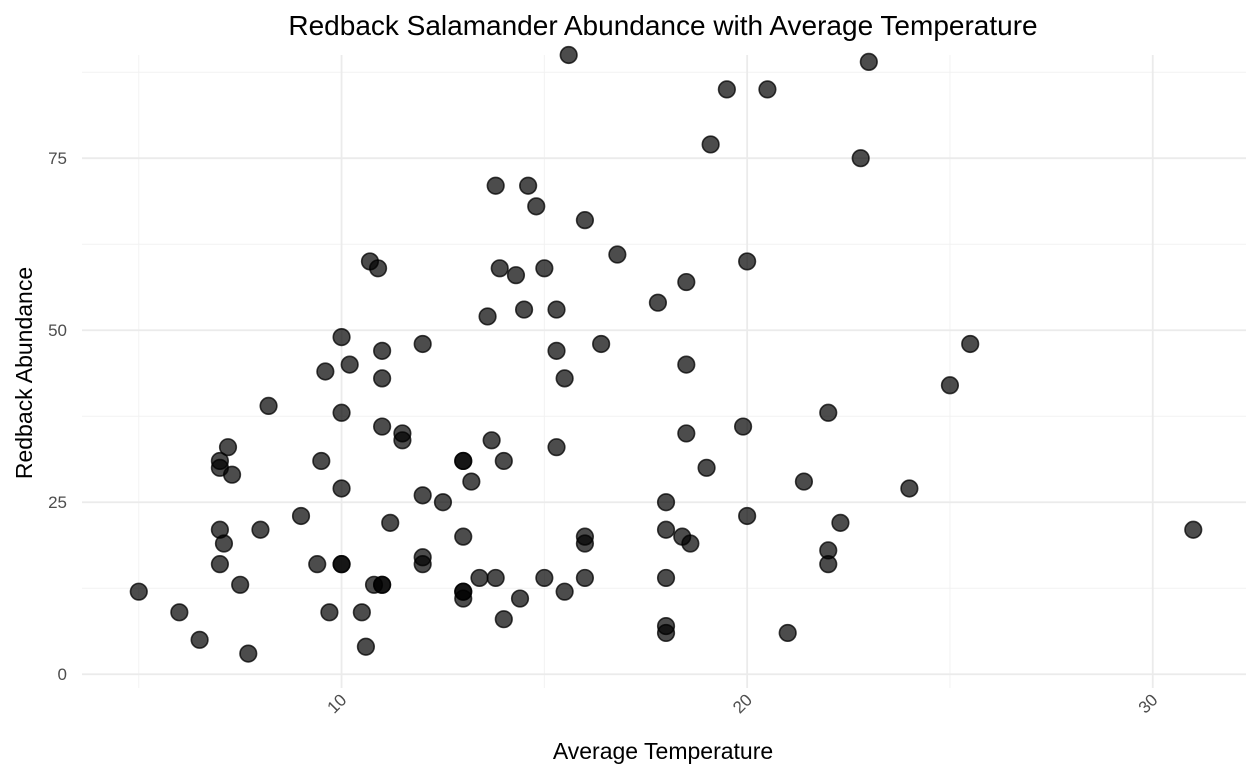 Image resolution: width=1259 pixels, height=778 pixels. What do you see at coordinates (57, 502) in the screenshot?
I see `y-tick-label: 25` at bounding box center [57, 502].